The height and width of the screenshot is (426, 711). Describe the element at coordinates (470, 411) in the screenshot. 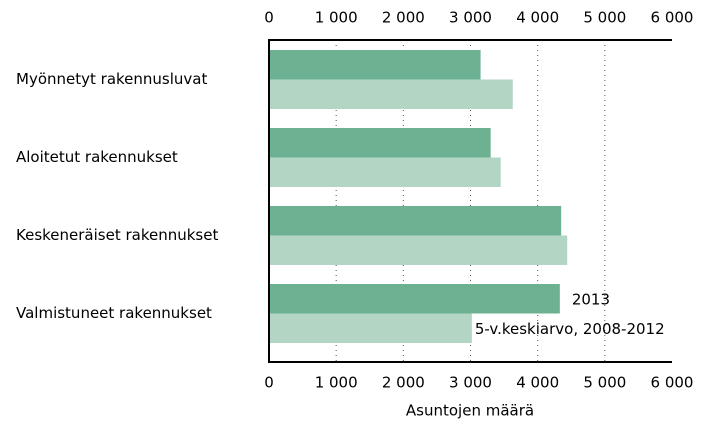

I see `x-axis-label: Asuntojen määrä` at that location.